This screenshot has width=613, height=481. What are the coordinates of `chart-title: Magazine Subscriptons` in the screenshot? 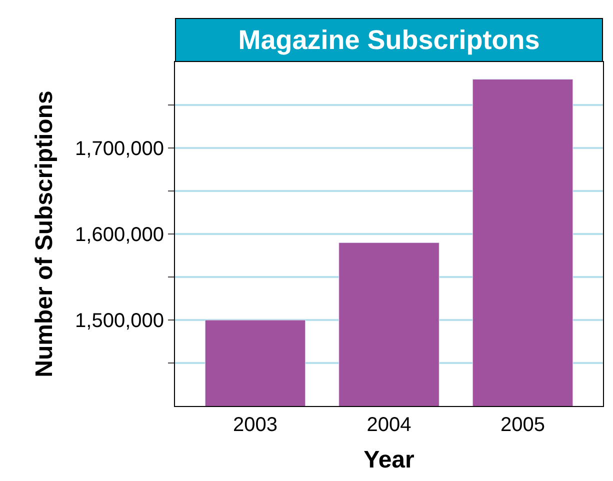 It's located at (389, 40).